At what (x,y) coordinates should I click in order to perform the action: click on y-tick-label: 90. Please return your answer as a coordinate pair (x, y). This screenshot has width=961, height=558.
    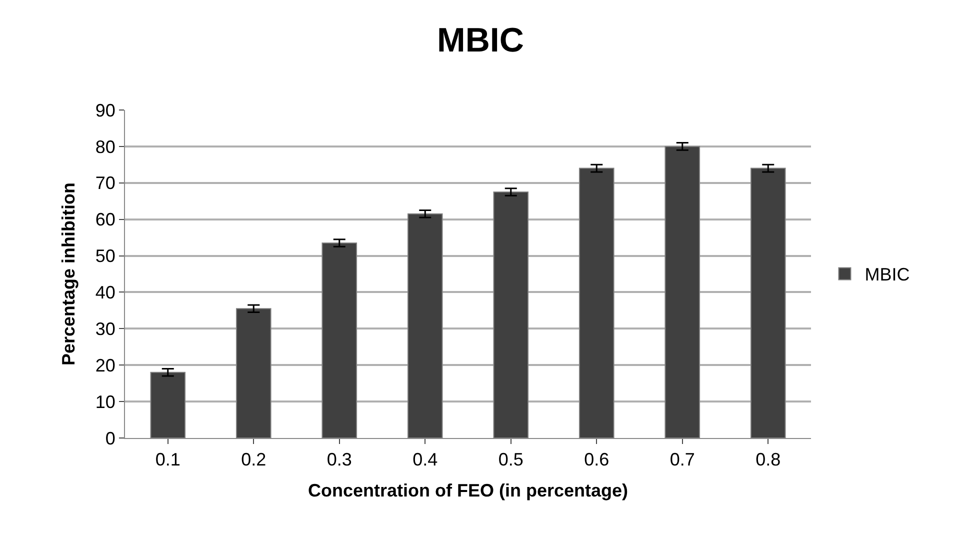
    Looking at the image, I should click on (105, 110).